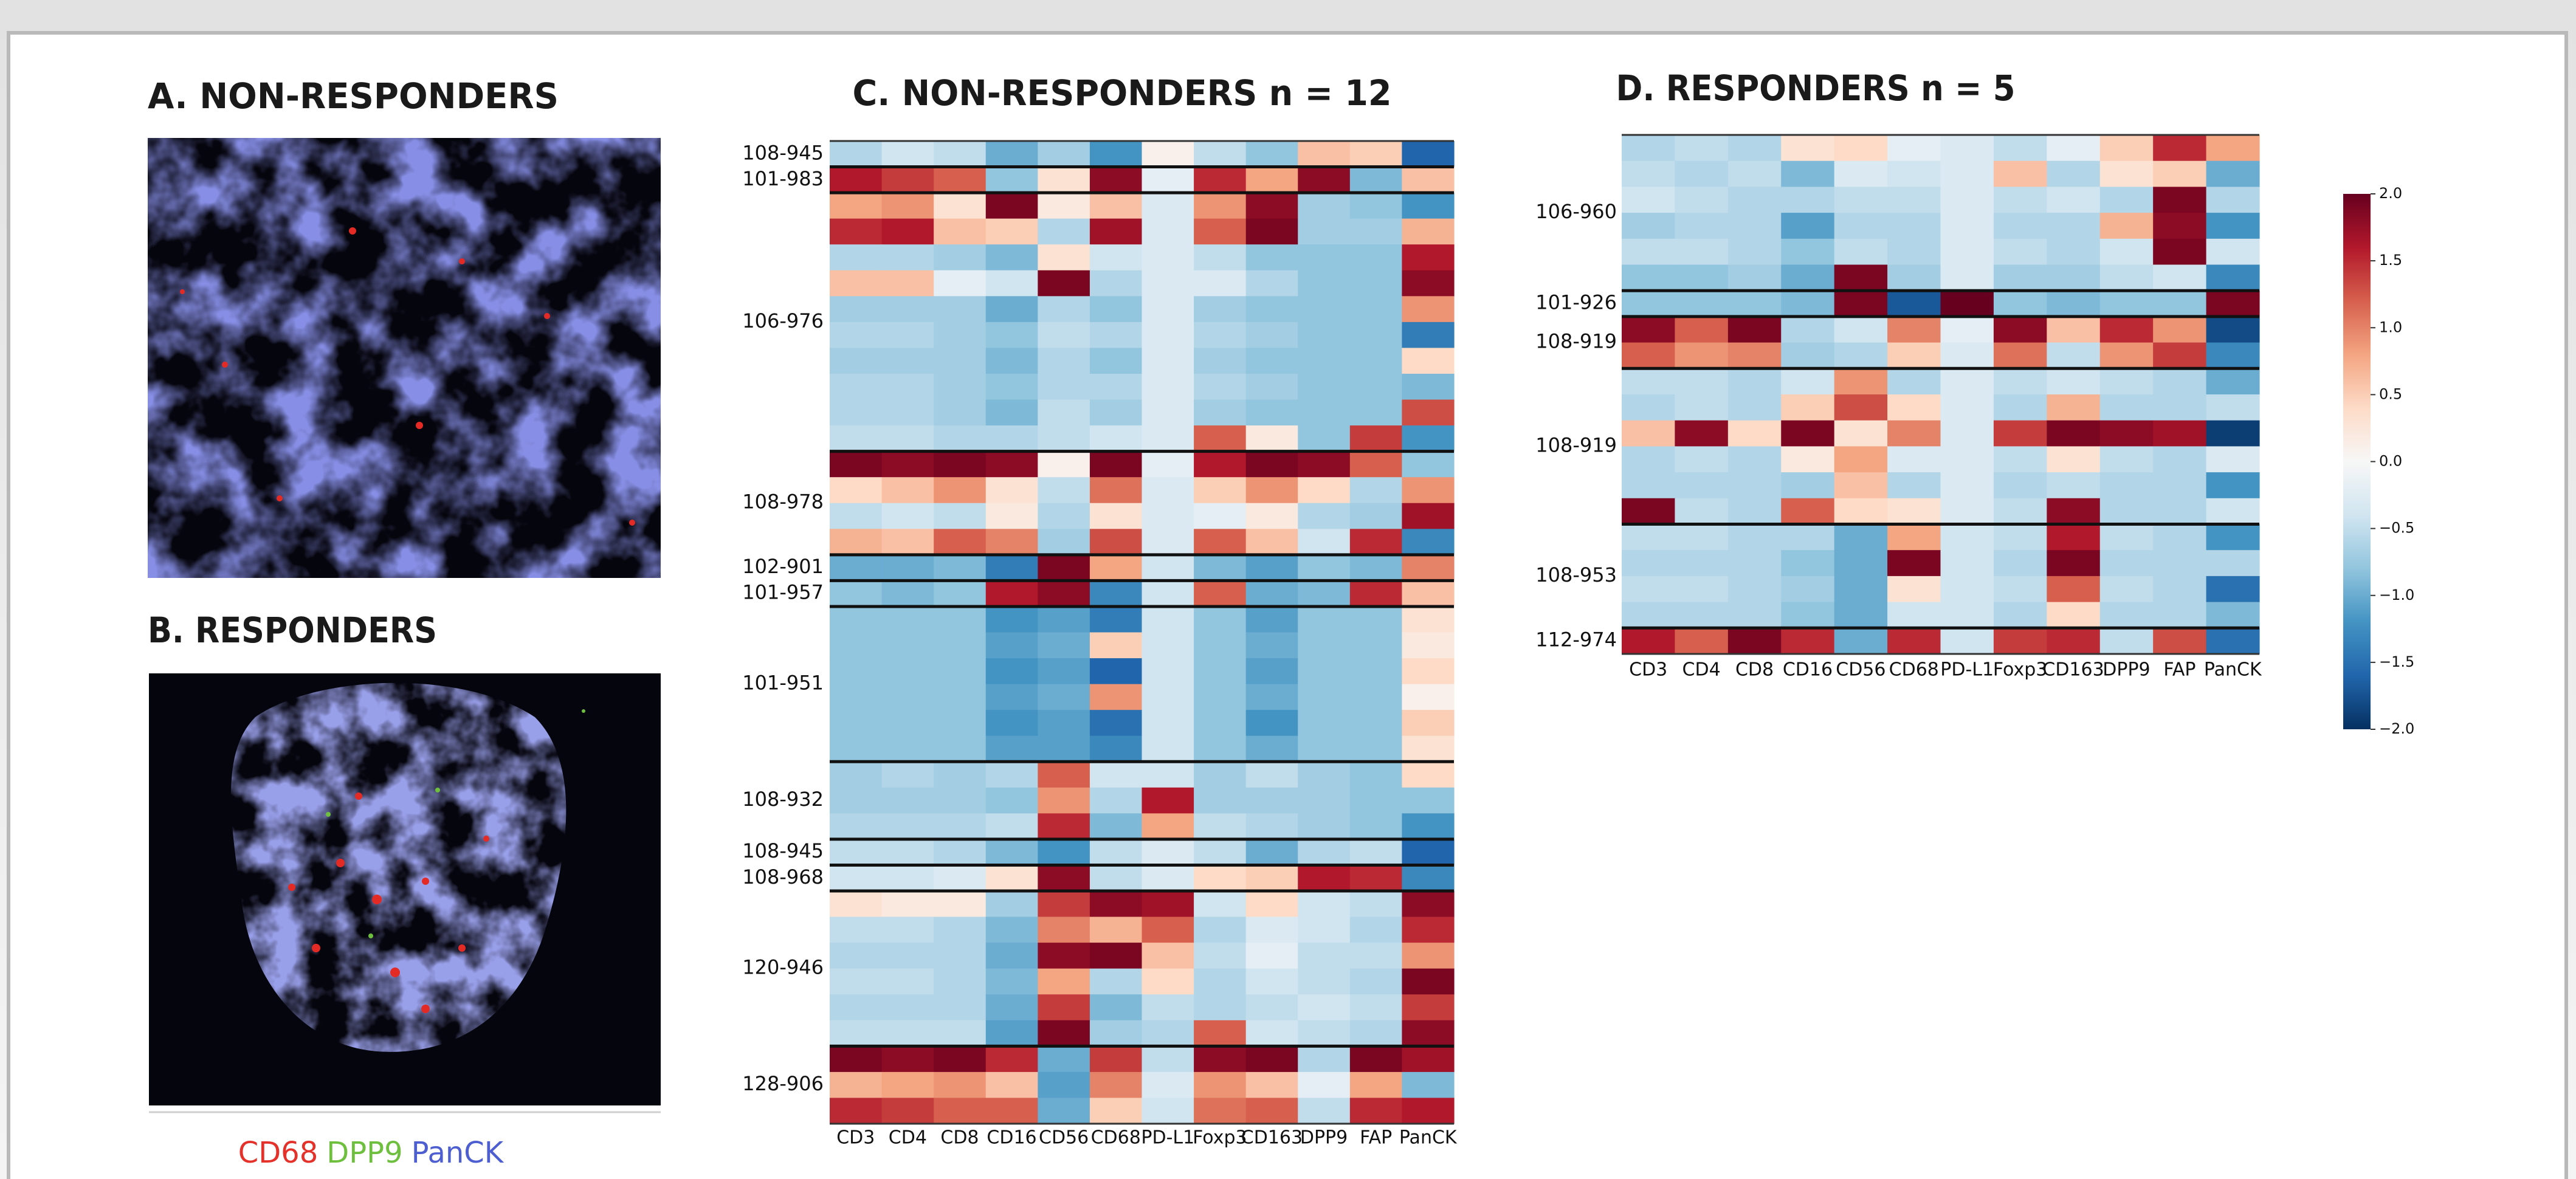  I want to click on column-label: CD3, so click(1648, 670).